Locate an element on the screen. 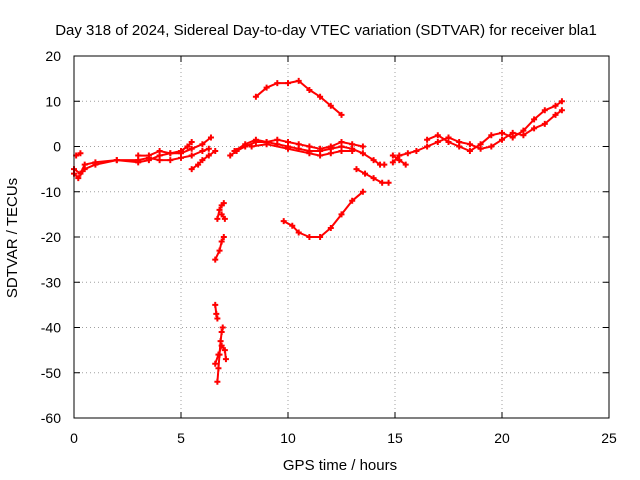 Image resolution: width=640 pixels, height=480 pixels. y-tick-label: 0 is located at coordinates (57, 147).